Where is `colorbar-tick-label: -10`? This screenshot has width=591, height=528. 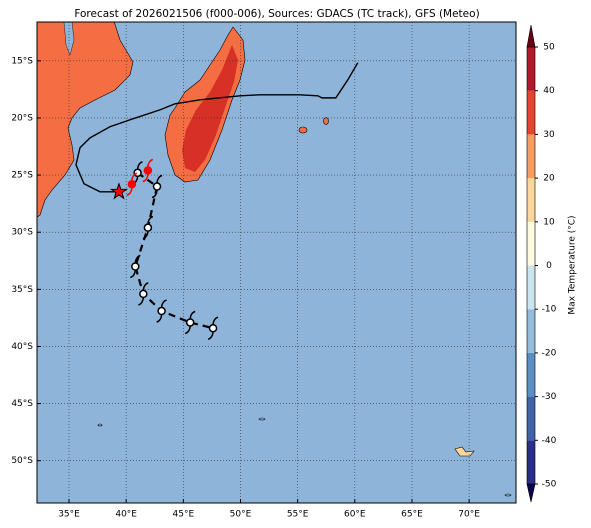 colorbar-tick-label: -10 is located at coordinates (549, 310).